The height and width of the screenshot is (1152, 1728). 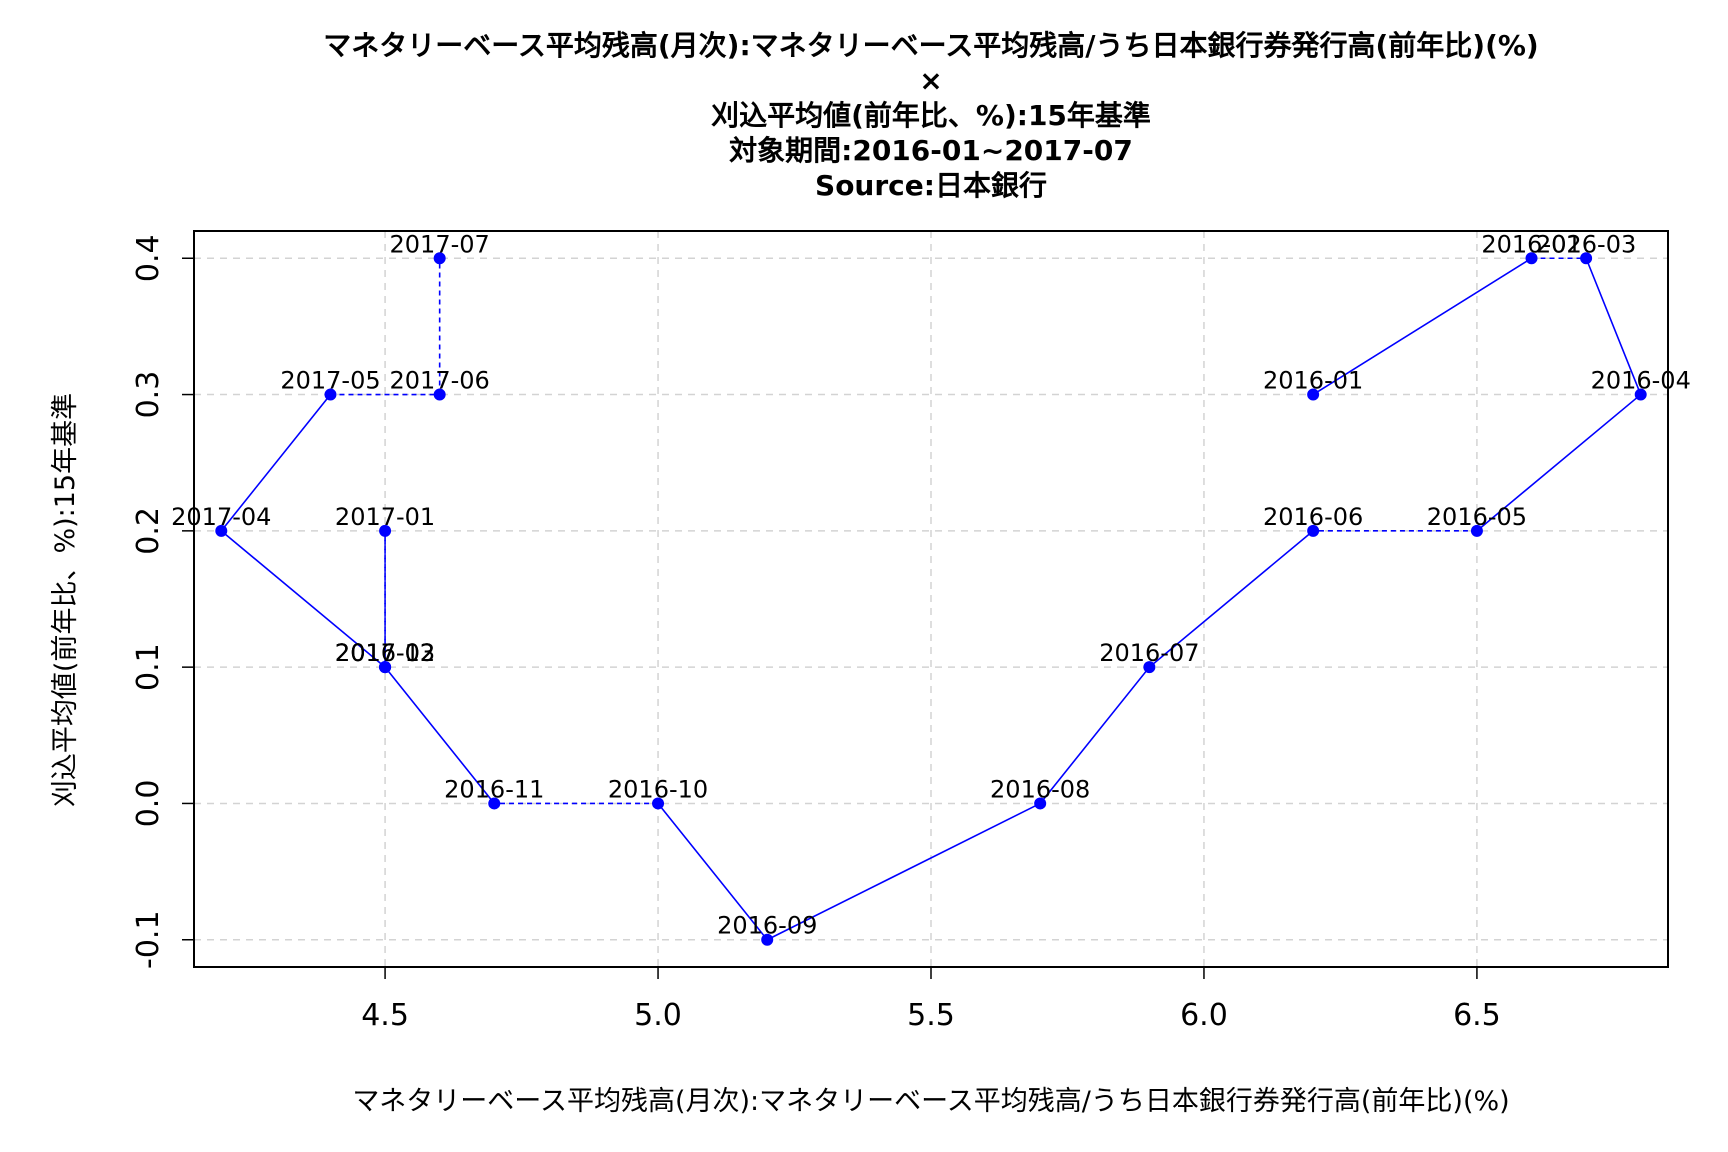 What do you see at coordinates (148, 531) in the screenshot?
I see `y-tick-label: 0.2` at bounding box center [148, 531].